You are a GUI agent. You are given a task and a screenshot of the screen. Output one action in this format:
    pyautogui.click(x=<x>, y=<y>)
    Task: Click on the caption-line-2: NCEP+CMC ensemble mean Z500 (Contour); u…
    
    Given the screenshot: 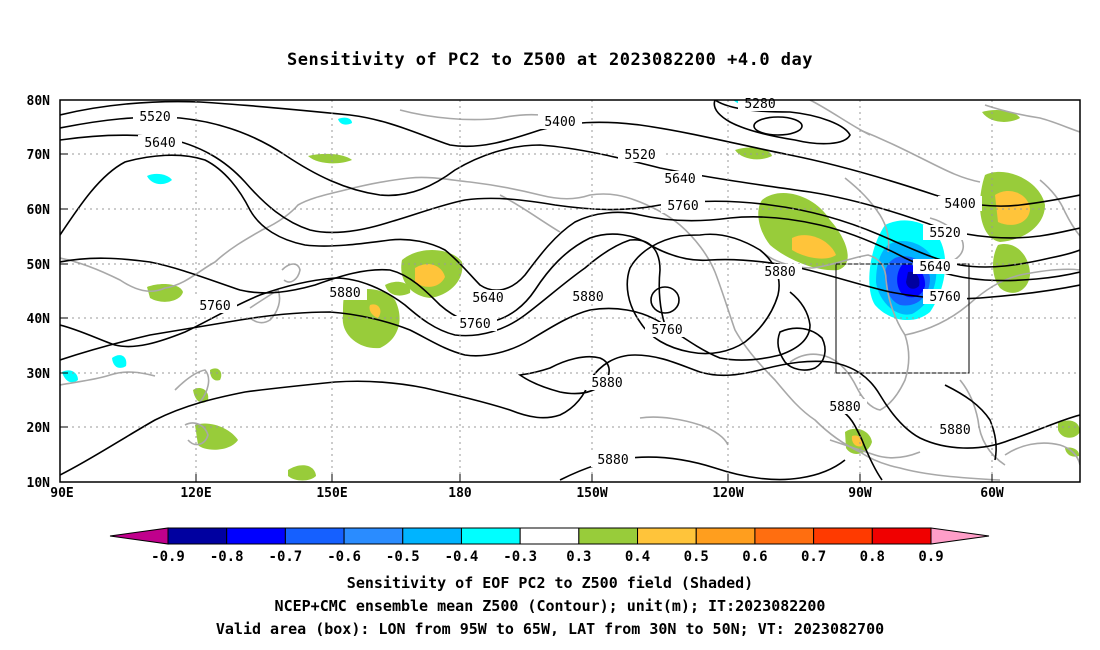 What is the action you would take?
    pyautogui.click(x=550, y=606)
    